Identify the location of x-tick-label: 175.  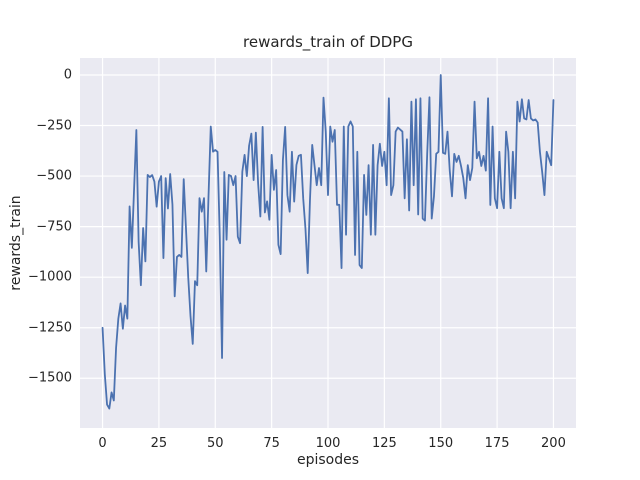
(497, 443).